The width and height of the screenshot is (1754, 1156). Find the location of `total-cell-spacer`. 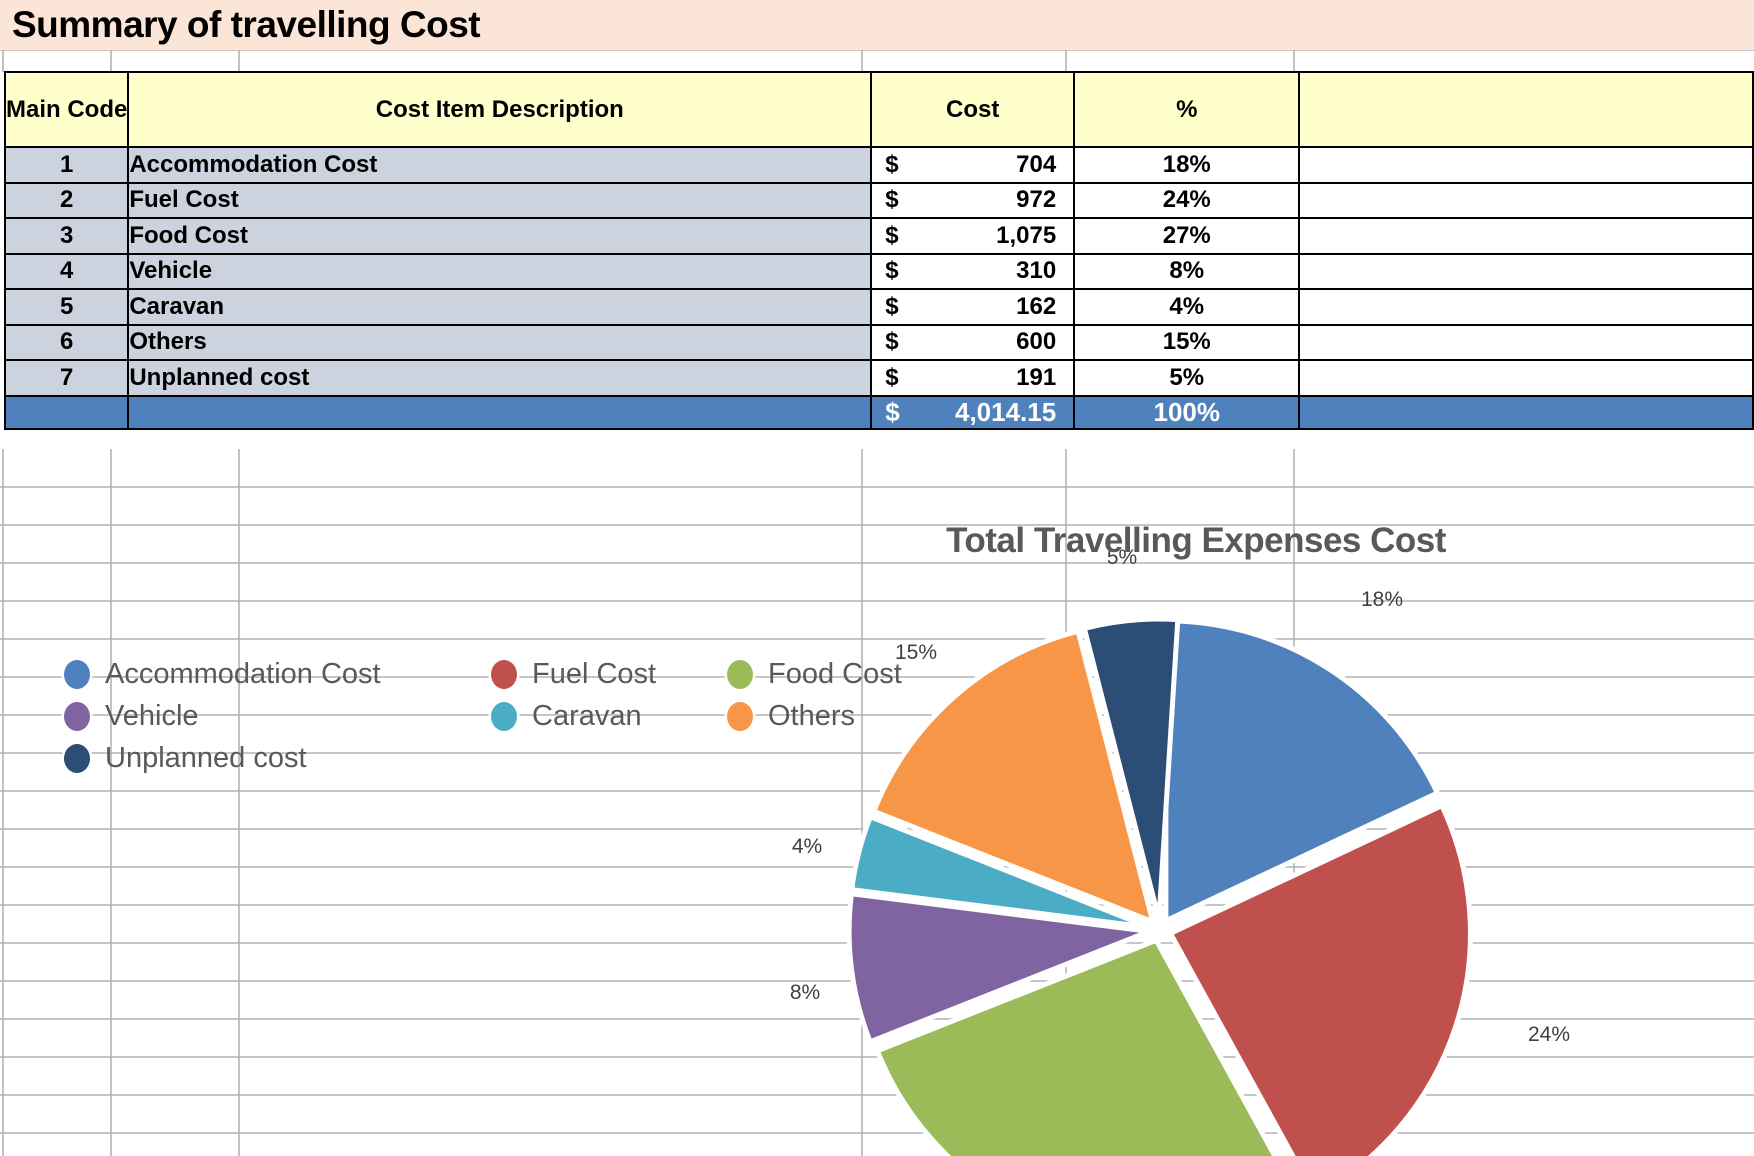

total-cell-spacer is located at coordinates (500, 412).